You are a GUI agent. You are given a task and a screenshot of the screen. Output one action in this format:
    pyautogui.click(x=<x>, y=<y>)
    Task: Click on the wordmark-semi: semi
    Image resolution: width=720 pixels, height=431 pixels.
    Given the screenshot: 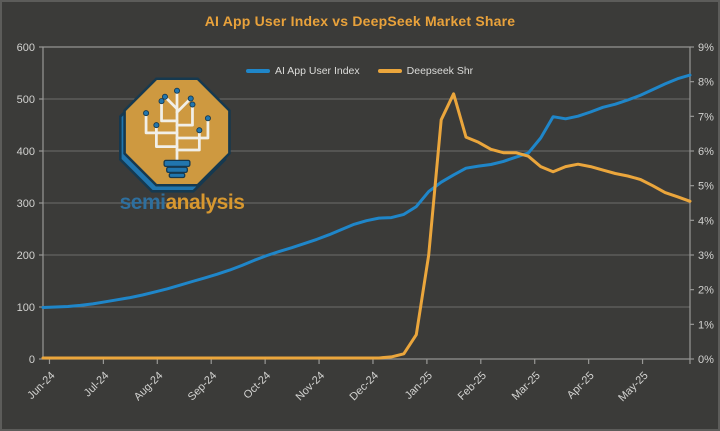 What is the action you would take?
    pyautogui.click(x=142, y=202)
    